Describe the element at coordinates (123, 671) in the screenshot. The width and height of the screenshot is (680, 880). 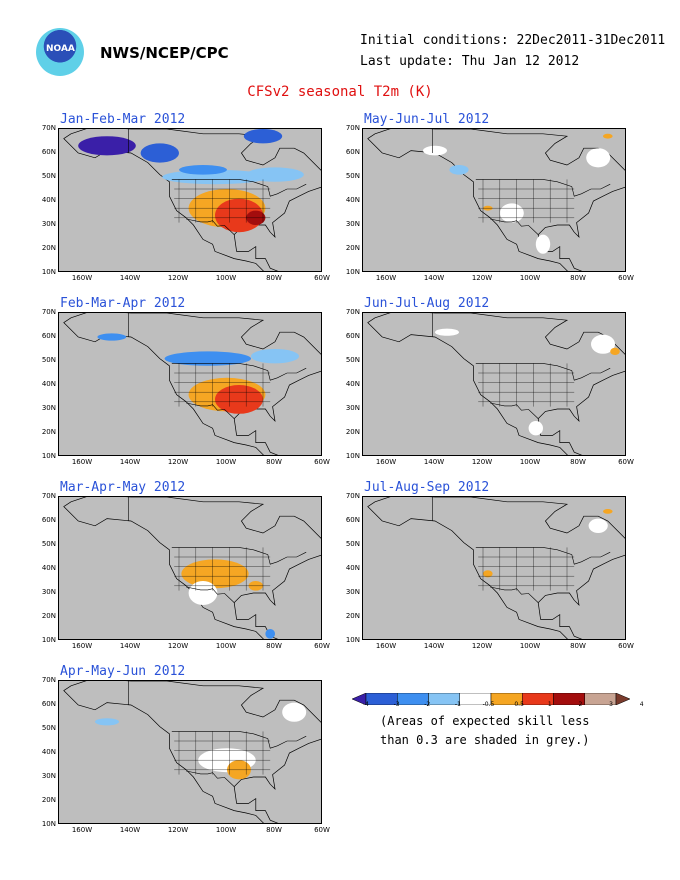
I see `panel-title-amj: Apr-May-Jun 2012` at that location.